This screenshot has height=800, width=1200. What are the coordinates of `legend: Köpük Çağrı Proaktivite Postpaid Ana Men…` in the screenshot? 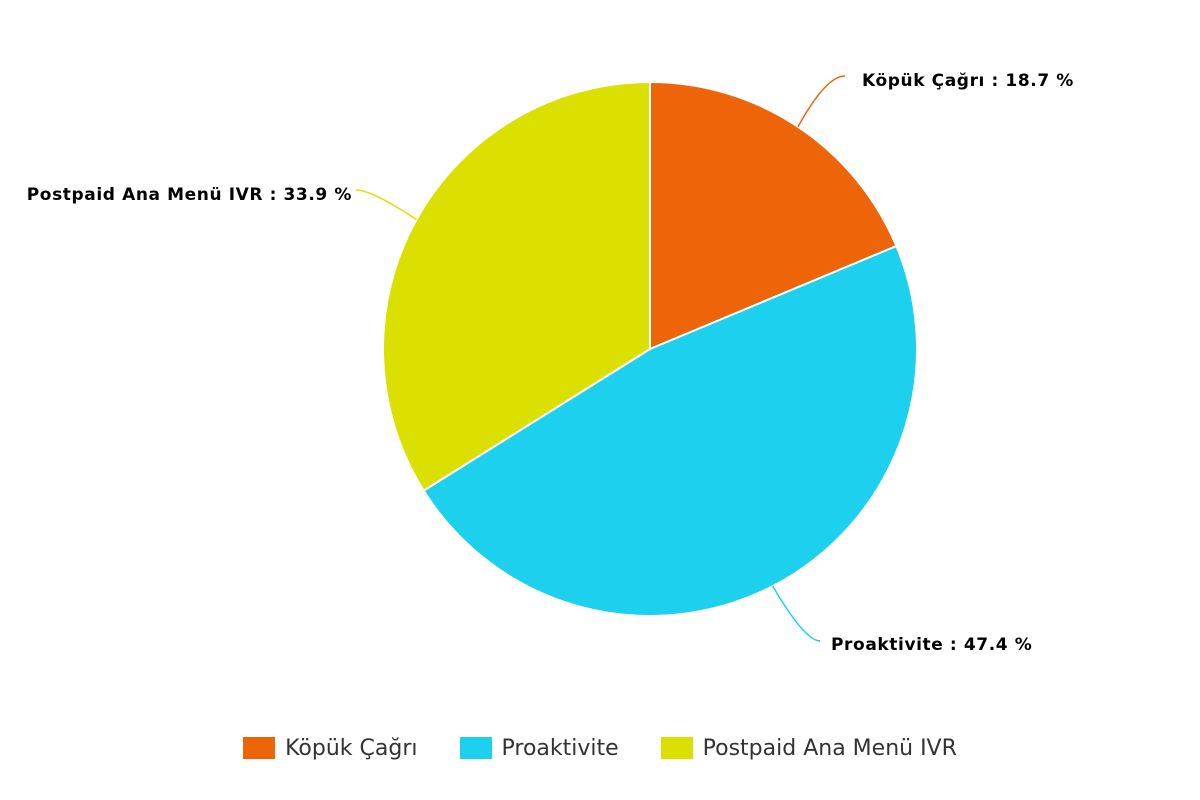 It's located at (600, 748).